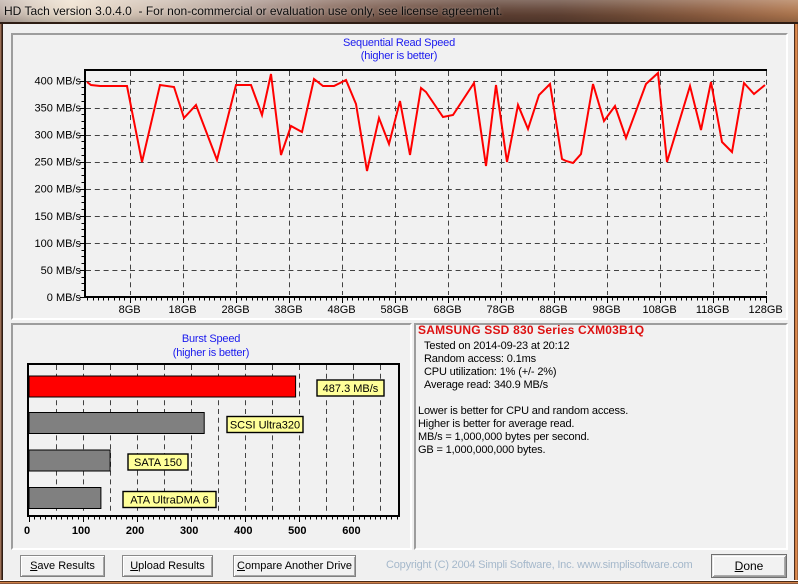 This screenshot has height=584, width=798. What do you see at coordinates (765, 310) in the screenshot?
I see `svg-text: 128GB` at bounding box center [765, 310].